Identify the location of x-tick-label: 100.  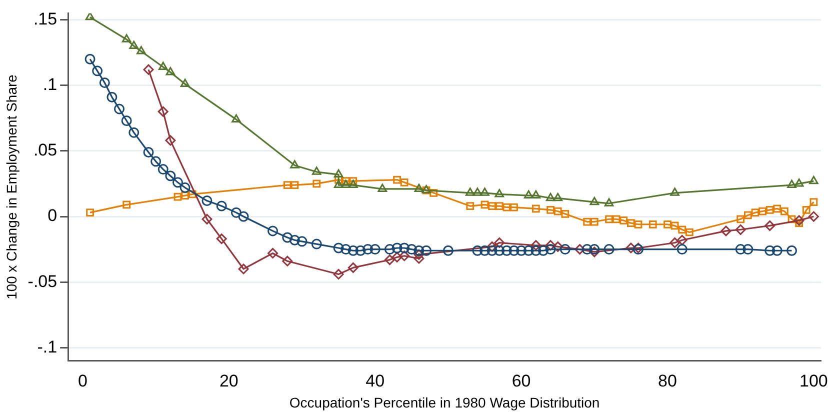
(814, 381).